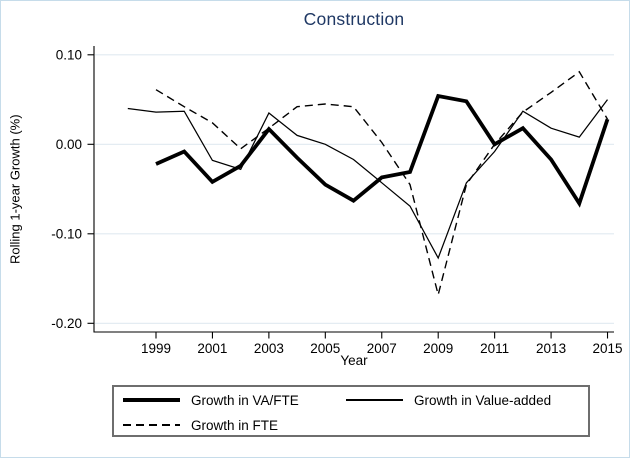 The width and height of the screenshot is (630, 458). What do you see at coordinates (494, 348) in the screenshot?
I see `x-tick-label: 2011` at bounding box center [494, 348].